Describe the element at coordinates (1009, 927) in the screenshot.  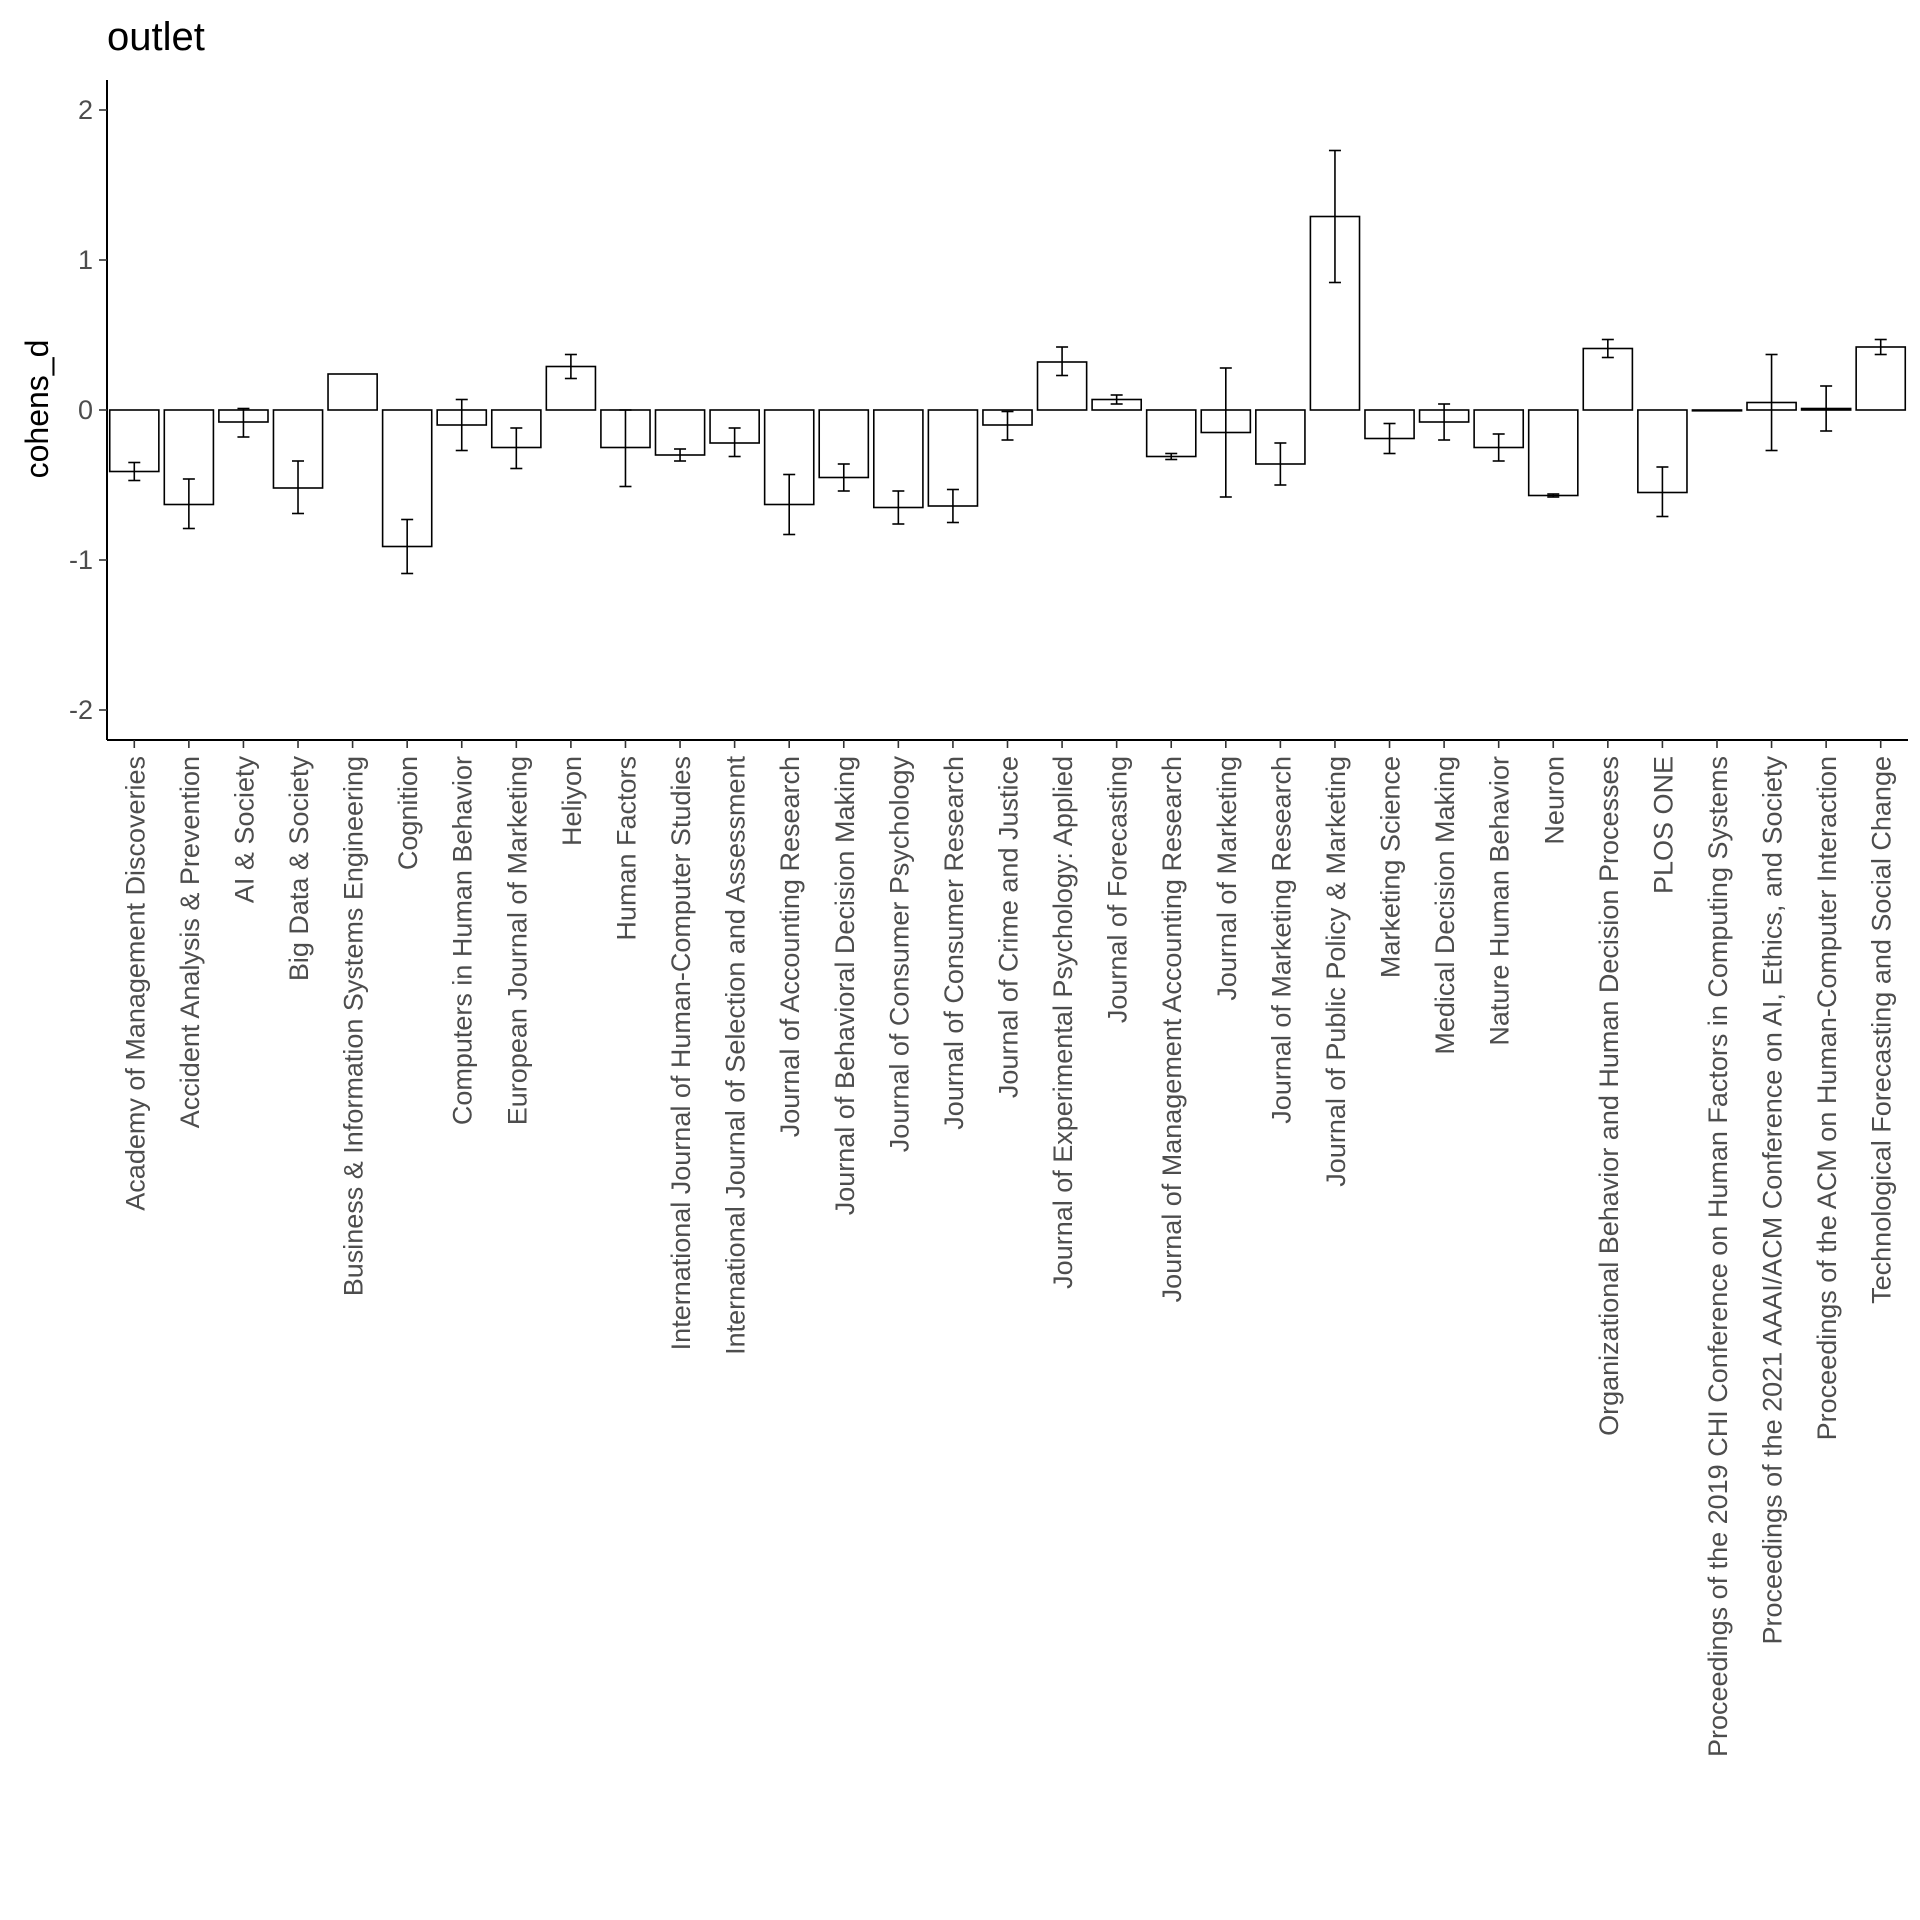
I see `x-tick-label: Journal of Crime and Justice` at that location.